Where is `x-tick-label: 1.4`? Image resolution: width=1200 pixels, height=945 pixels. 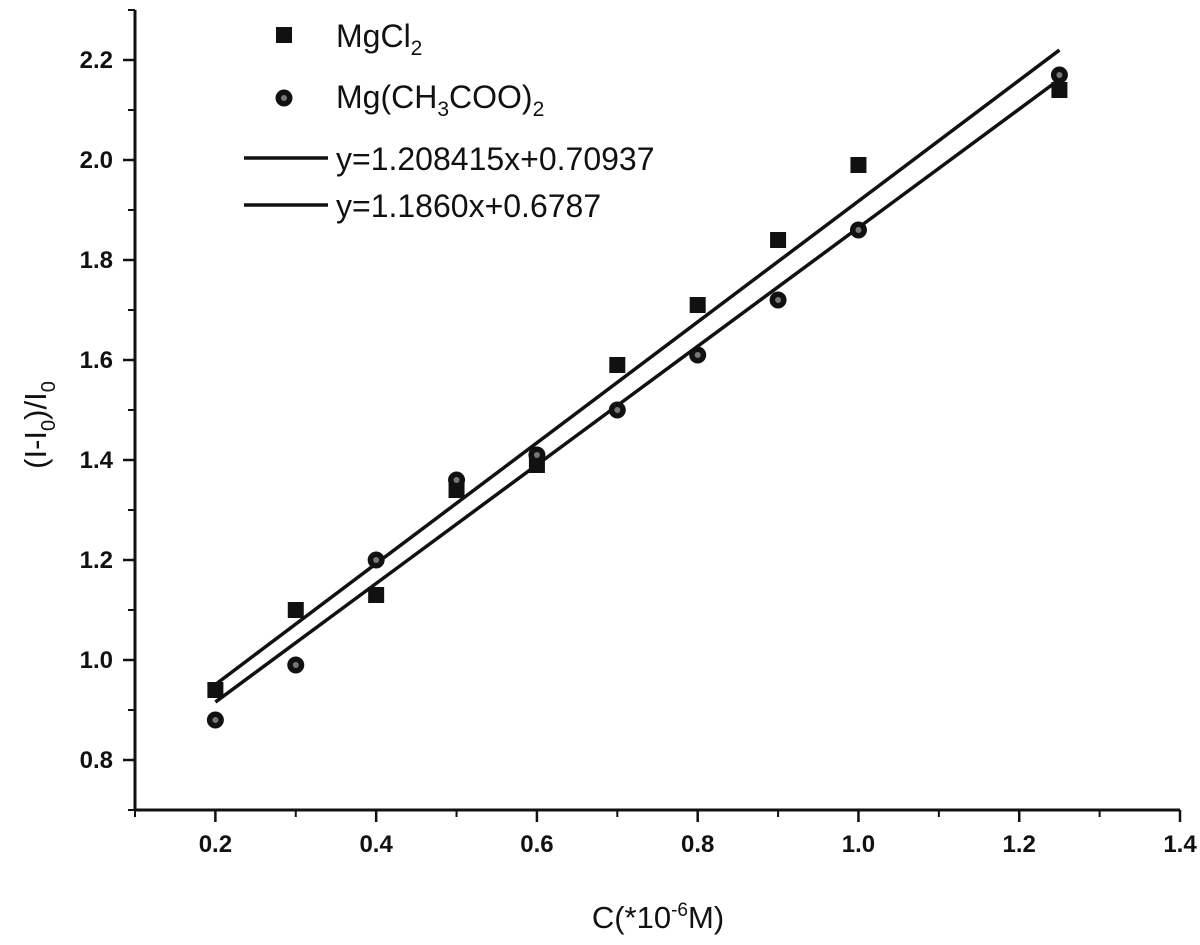
x-tick-label: 1.4 is located at coordinates (1180, 844).